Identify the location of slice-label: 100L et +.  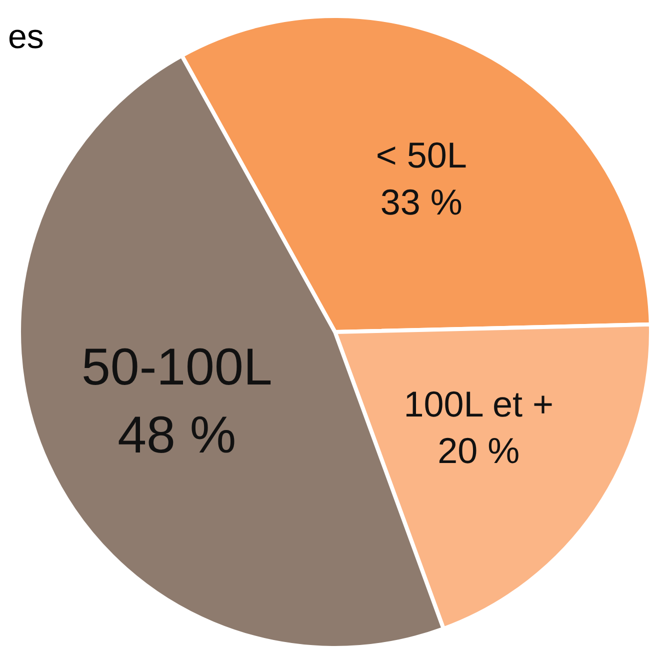
(479, 403).